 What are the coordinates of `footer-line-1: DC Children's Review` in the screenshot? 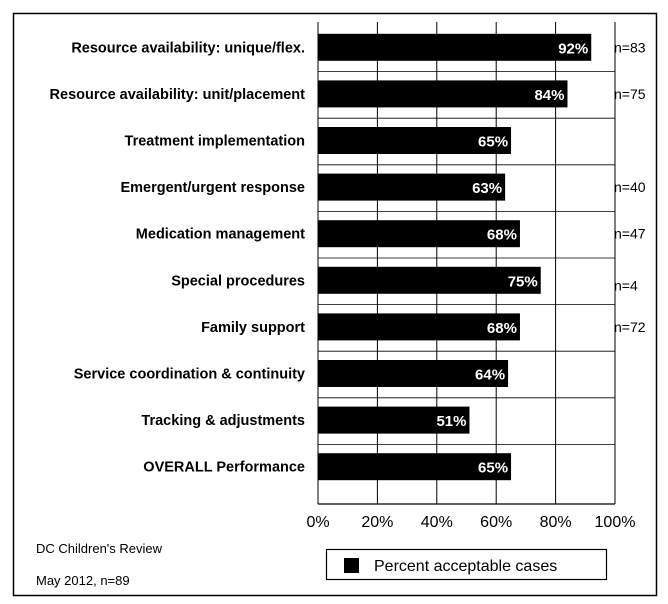 It's located at (99, 548).